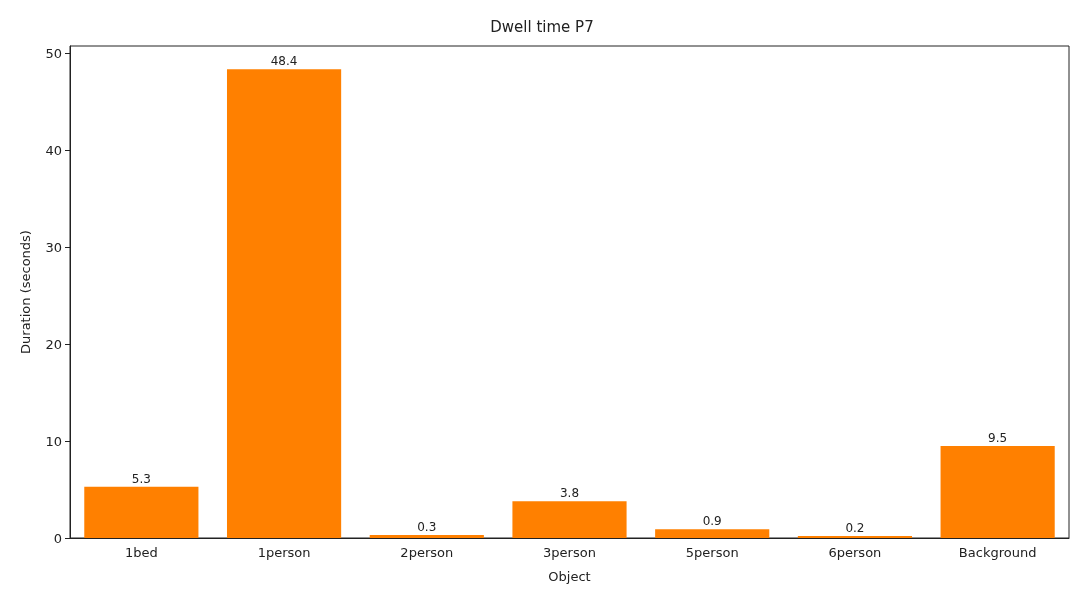  Describe the element at coordinates (997, 552) in the screenshot. I see `x-tick-label: Background` at that location.